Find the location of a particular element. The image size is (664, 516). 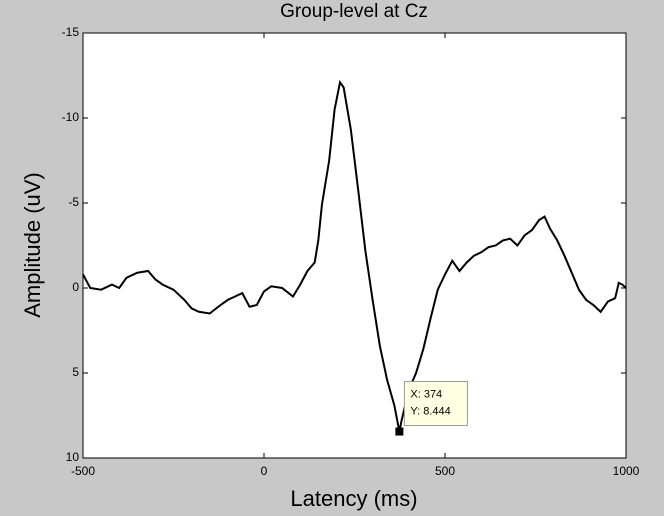

datatip-marker is located at coordinates (399, 431).